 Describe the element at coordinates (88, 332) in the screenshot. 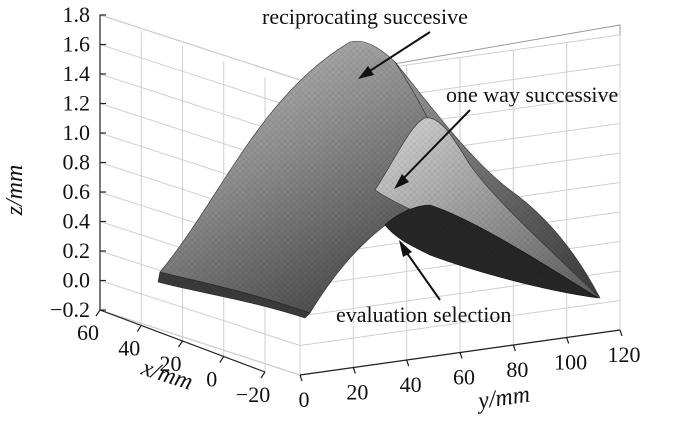

I see `x-tick-label: 60` at that location.